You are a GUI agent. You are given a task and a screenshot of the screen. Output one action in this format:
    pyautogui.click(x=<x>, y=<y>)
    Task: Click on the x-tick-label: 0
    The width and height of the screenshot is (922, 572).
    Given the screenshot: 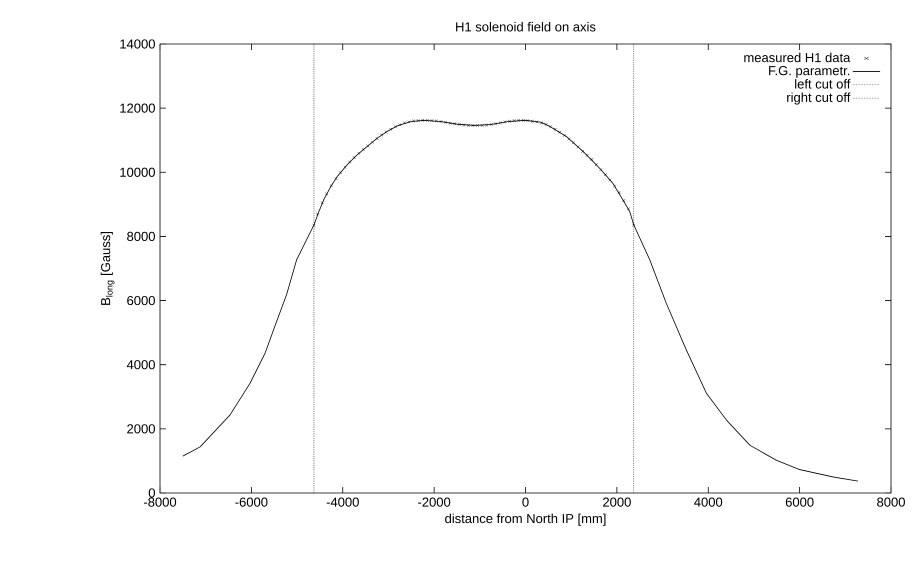 What is the action you would take?
    pyautogui.click(x=525, y=502)
    